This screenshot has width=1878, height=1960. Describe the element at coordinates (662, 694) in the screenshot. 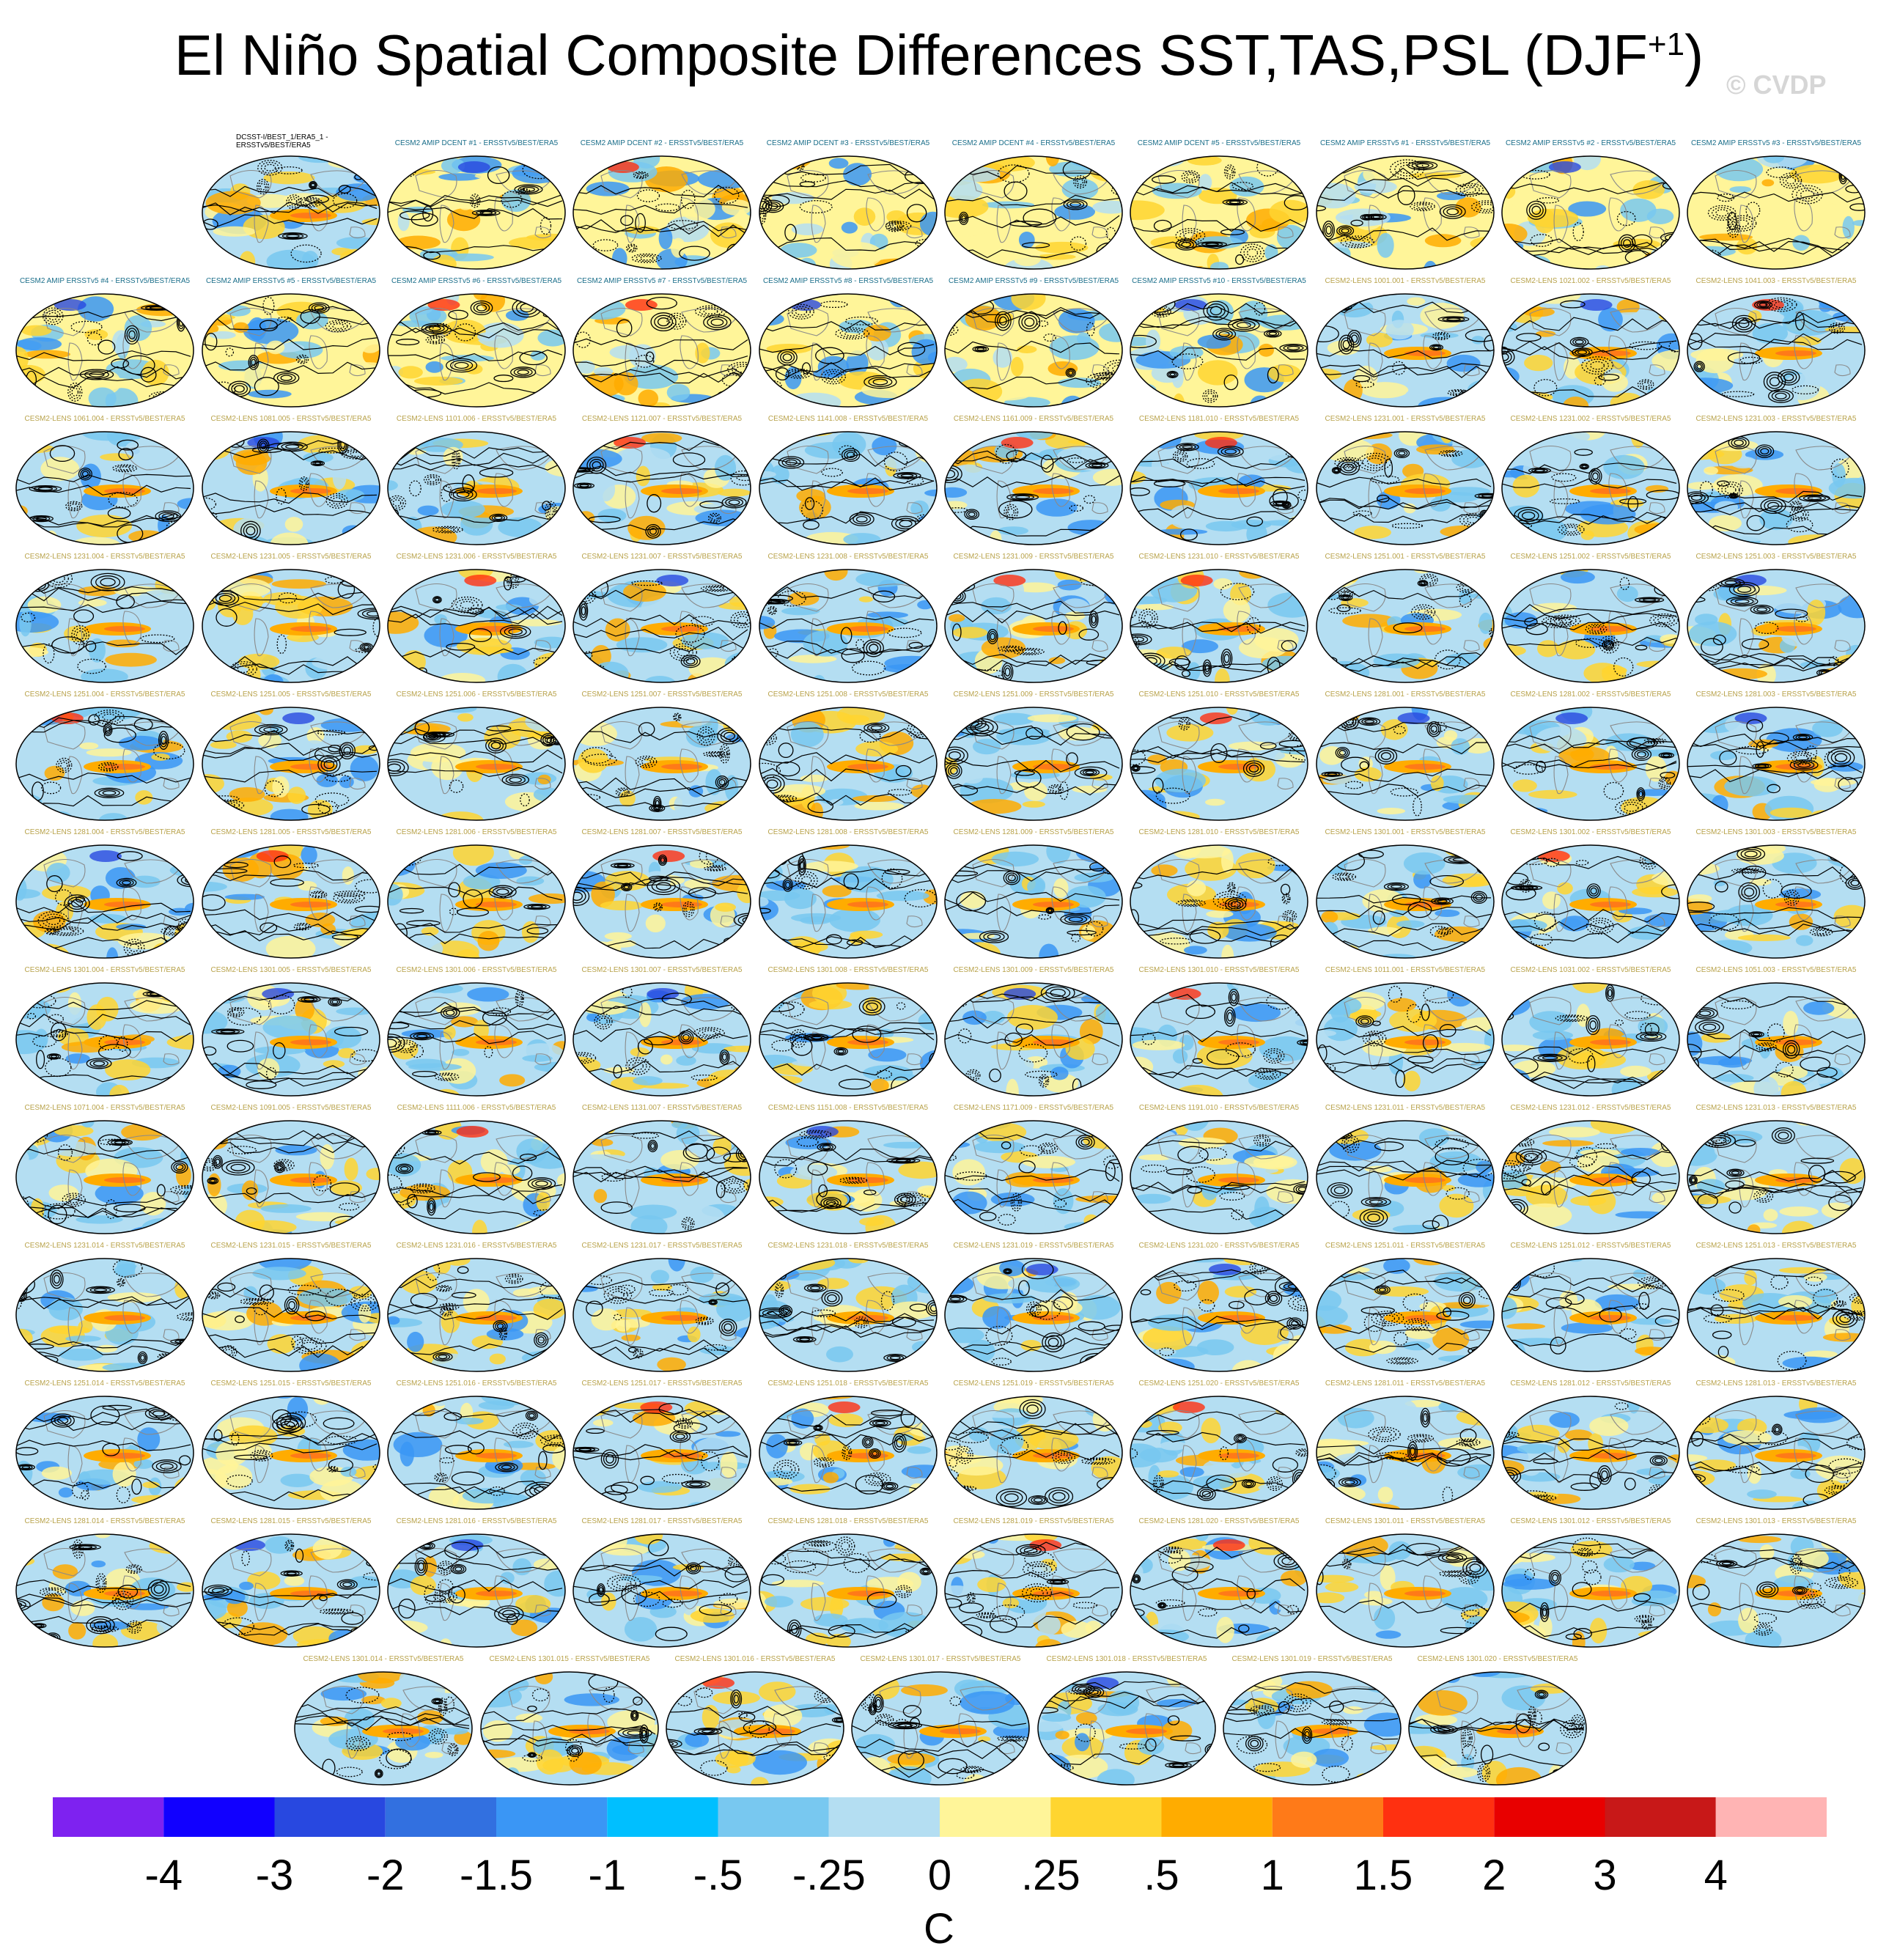

I see `panel-title: CESM2-LENS 1251.007 - ERSSTv5/BEST/ERA5` at that location.